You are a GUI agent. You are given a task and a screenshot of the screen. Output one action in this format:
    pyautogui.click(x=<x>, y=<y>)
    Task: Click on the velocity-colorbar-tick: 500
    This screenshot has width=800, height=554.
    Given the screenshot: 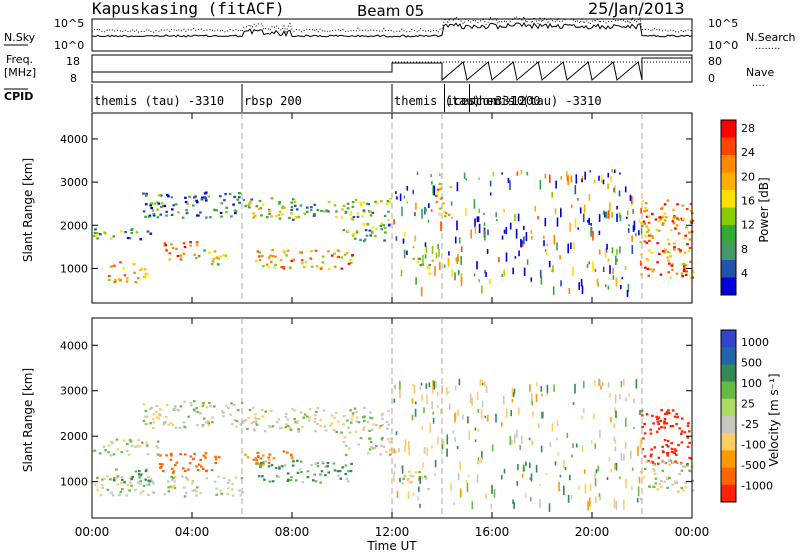 What is the action you would take?
    pyautogui.click(x=751, y=363)
    